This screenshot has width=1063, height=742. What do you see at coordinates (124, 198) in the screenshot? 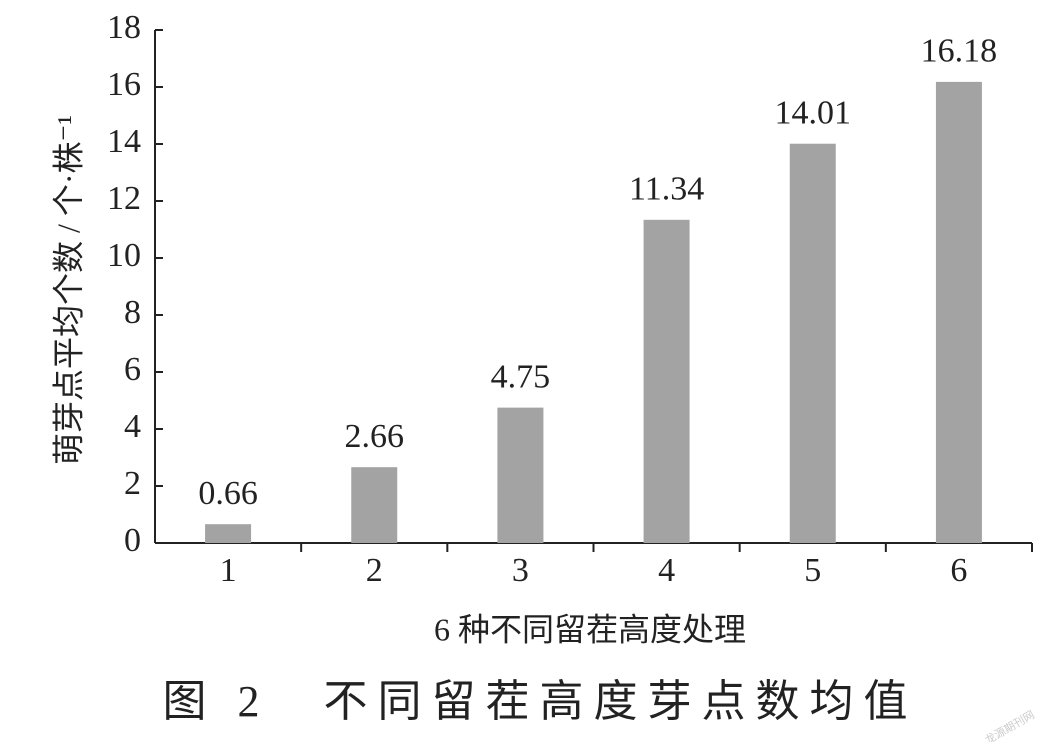
I see `y-tick-label: 12` at bounding box center [124, 198].